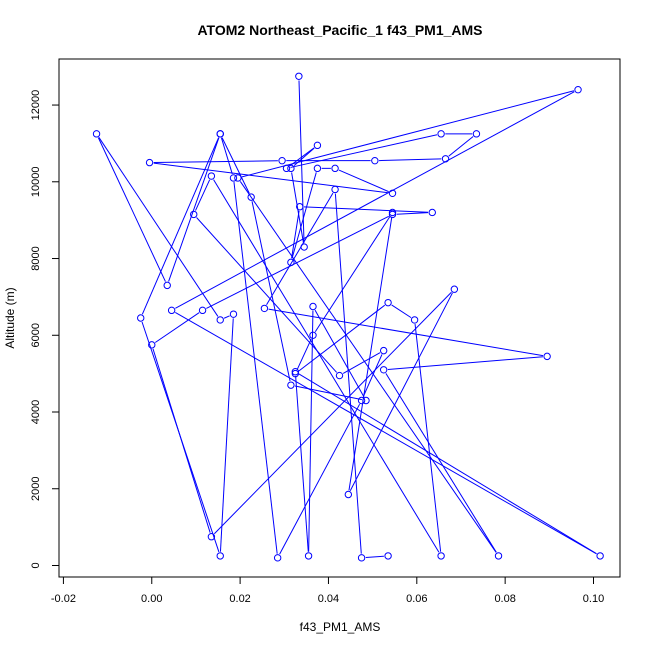 The height and width of the screenshot is (650, 650). What do you see at coordinates (340, 627) in the screenshot?
I see `x-axis-label: f43_PM1_AMS` at bounding box center [340, 627].